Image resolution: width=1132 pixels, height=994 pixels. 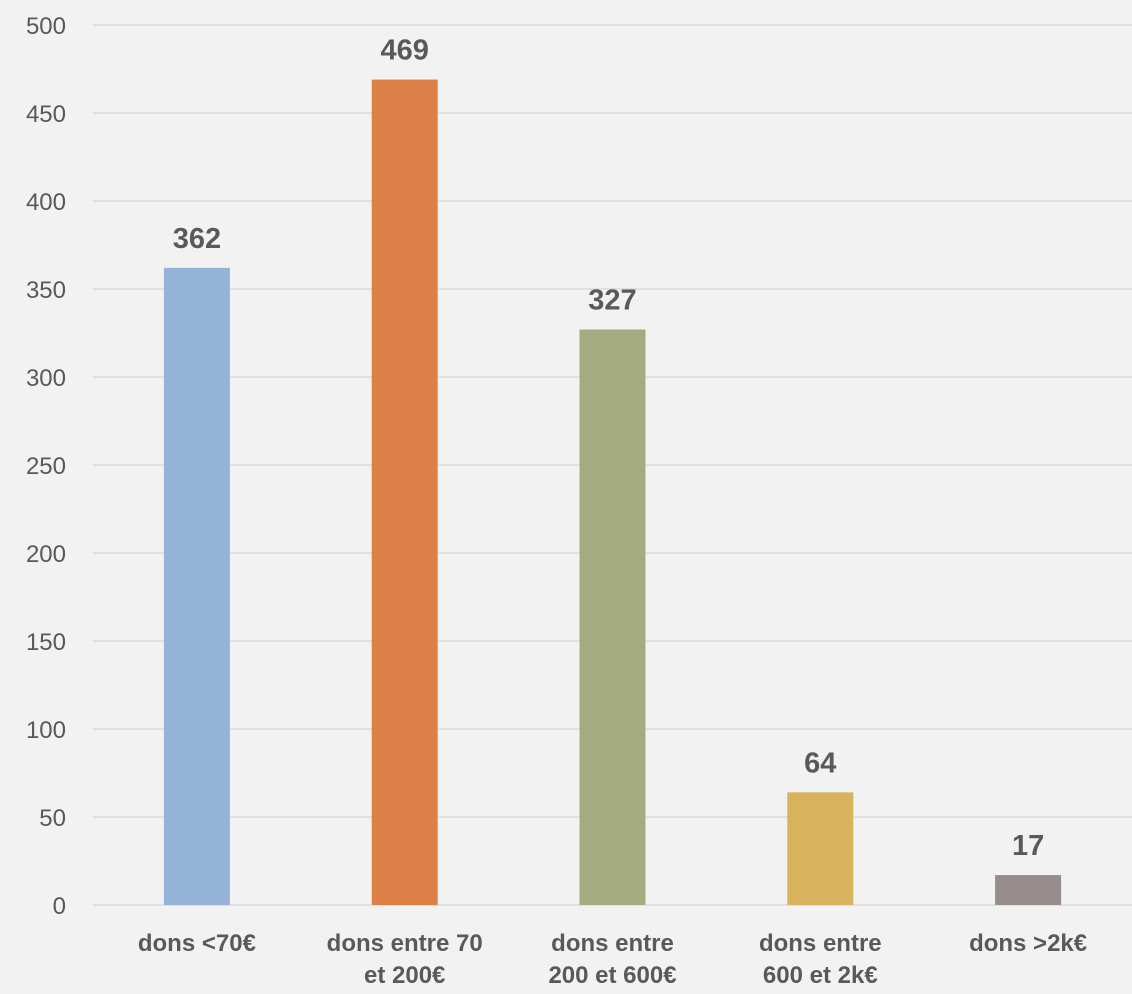 I want to click on y-tick-label: 0, so click(x=59, y=906).